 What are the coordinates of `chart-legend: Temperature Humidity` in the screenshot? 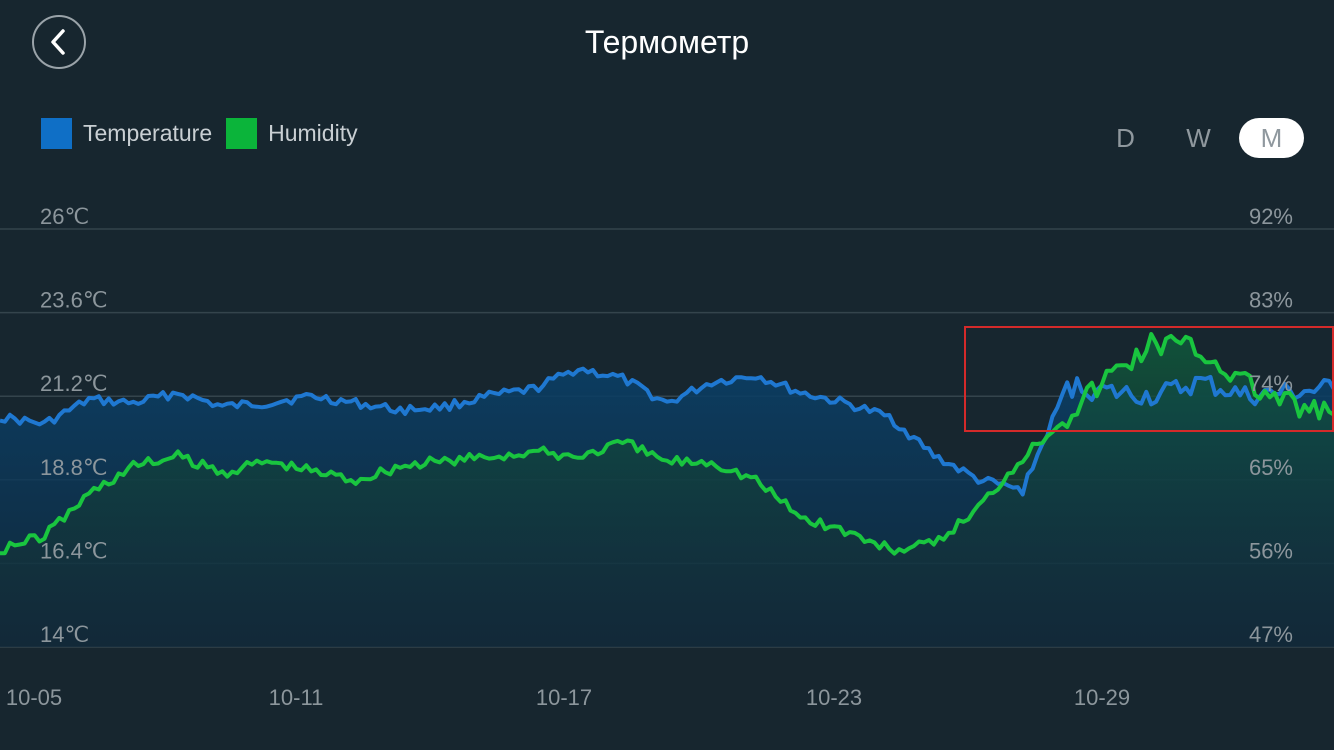 It's located at (206, 133).